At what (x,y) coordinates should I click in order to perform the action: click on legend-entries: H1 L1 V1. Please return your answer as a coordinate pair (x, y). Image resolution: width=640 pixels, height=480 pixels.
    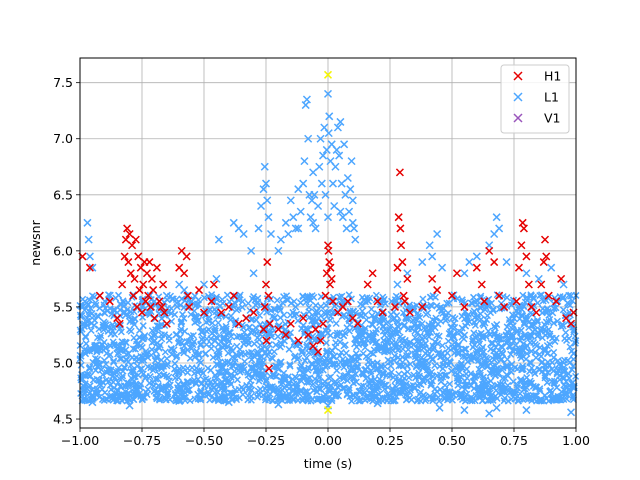
    Looking at the image, I should click on (537, 97).